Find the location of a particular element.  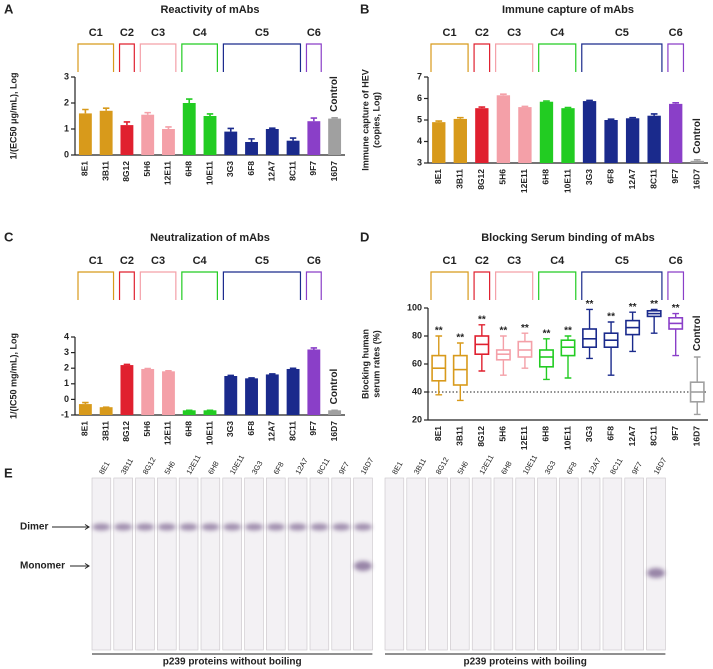

x-tick-label: 10E11 is located at coordinates (567, 438).